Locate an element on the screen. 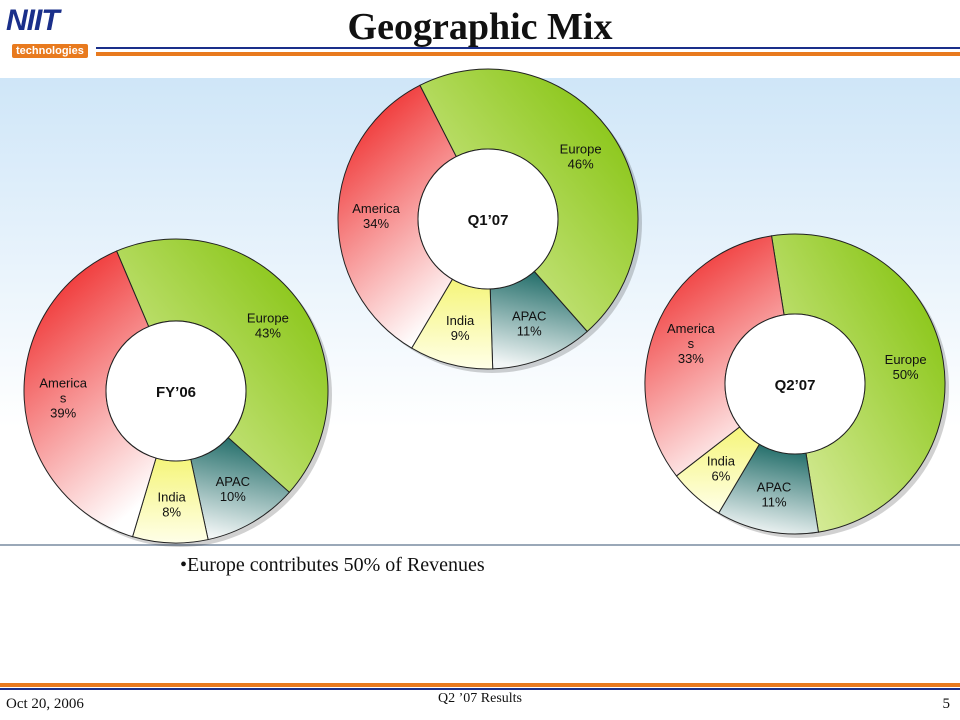 This screenshot has width=960, height=720. slice-label-europe: Europe 50% is located at coordinates (906, 367).